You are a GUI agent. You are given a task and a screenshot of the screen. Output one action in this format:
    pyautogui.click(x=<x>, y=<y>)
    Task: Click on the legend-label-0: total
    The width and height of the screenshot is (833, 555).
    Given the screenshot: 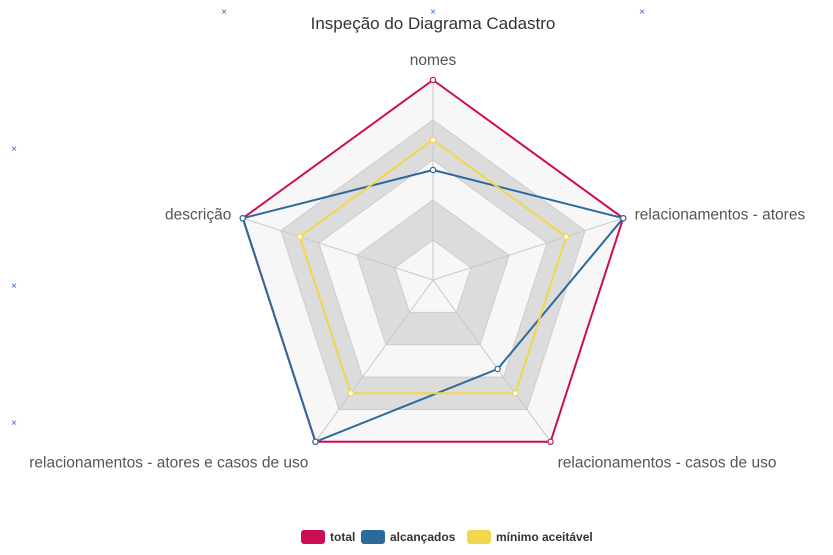 What is the action you would take?
    pyautogui.click(x=342, y=537)
    